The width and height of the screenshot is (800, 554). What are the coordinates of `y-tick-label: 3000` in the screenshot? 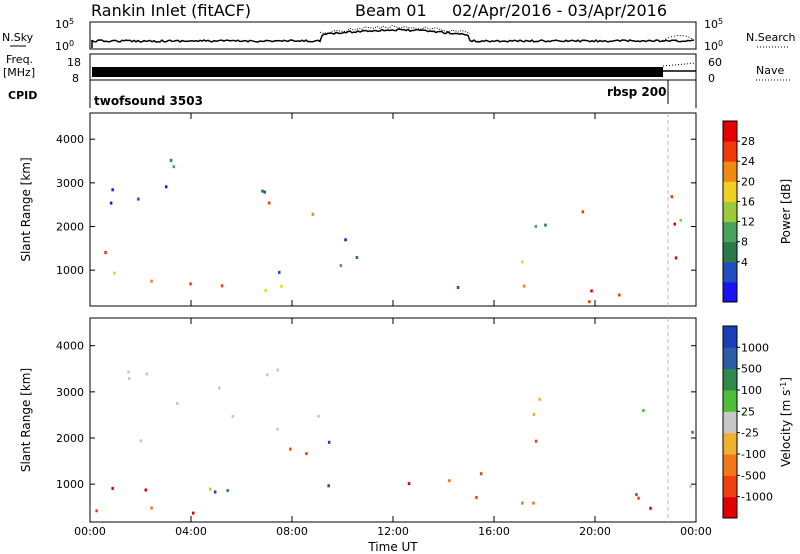 It's located at (70, 392).